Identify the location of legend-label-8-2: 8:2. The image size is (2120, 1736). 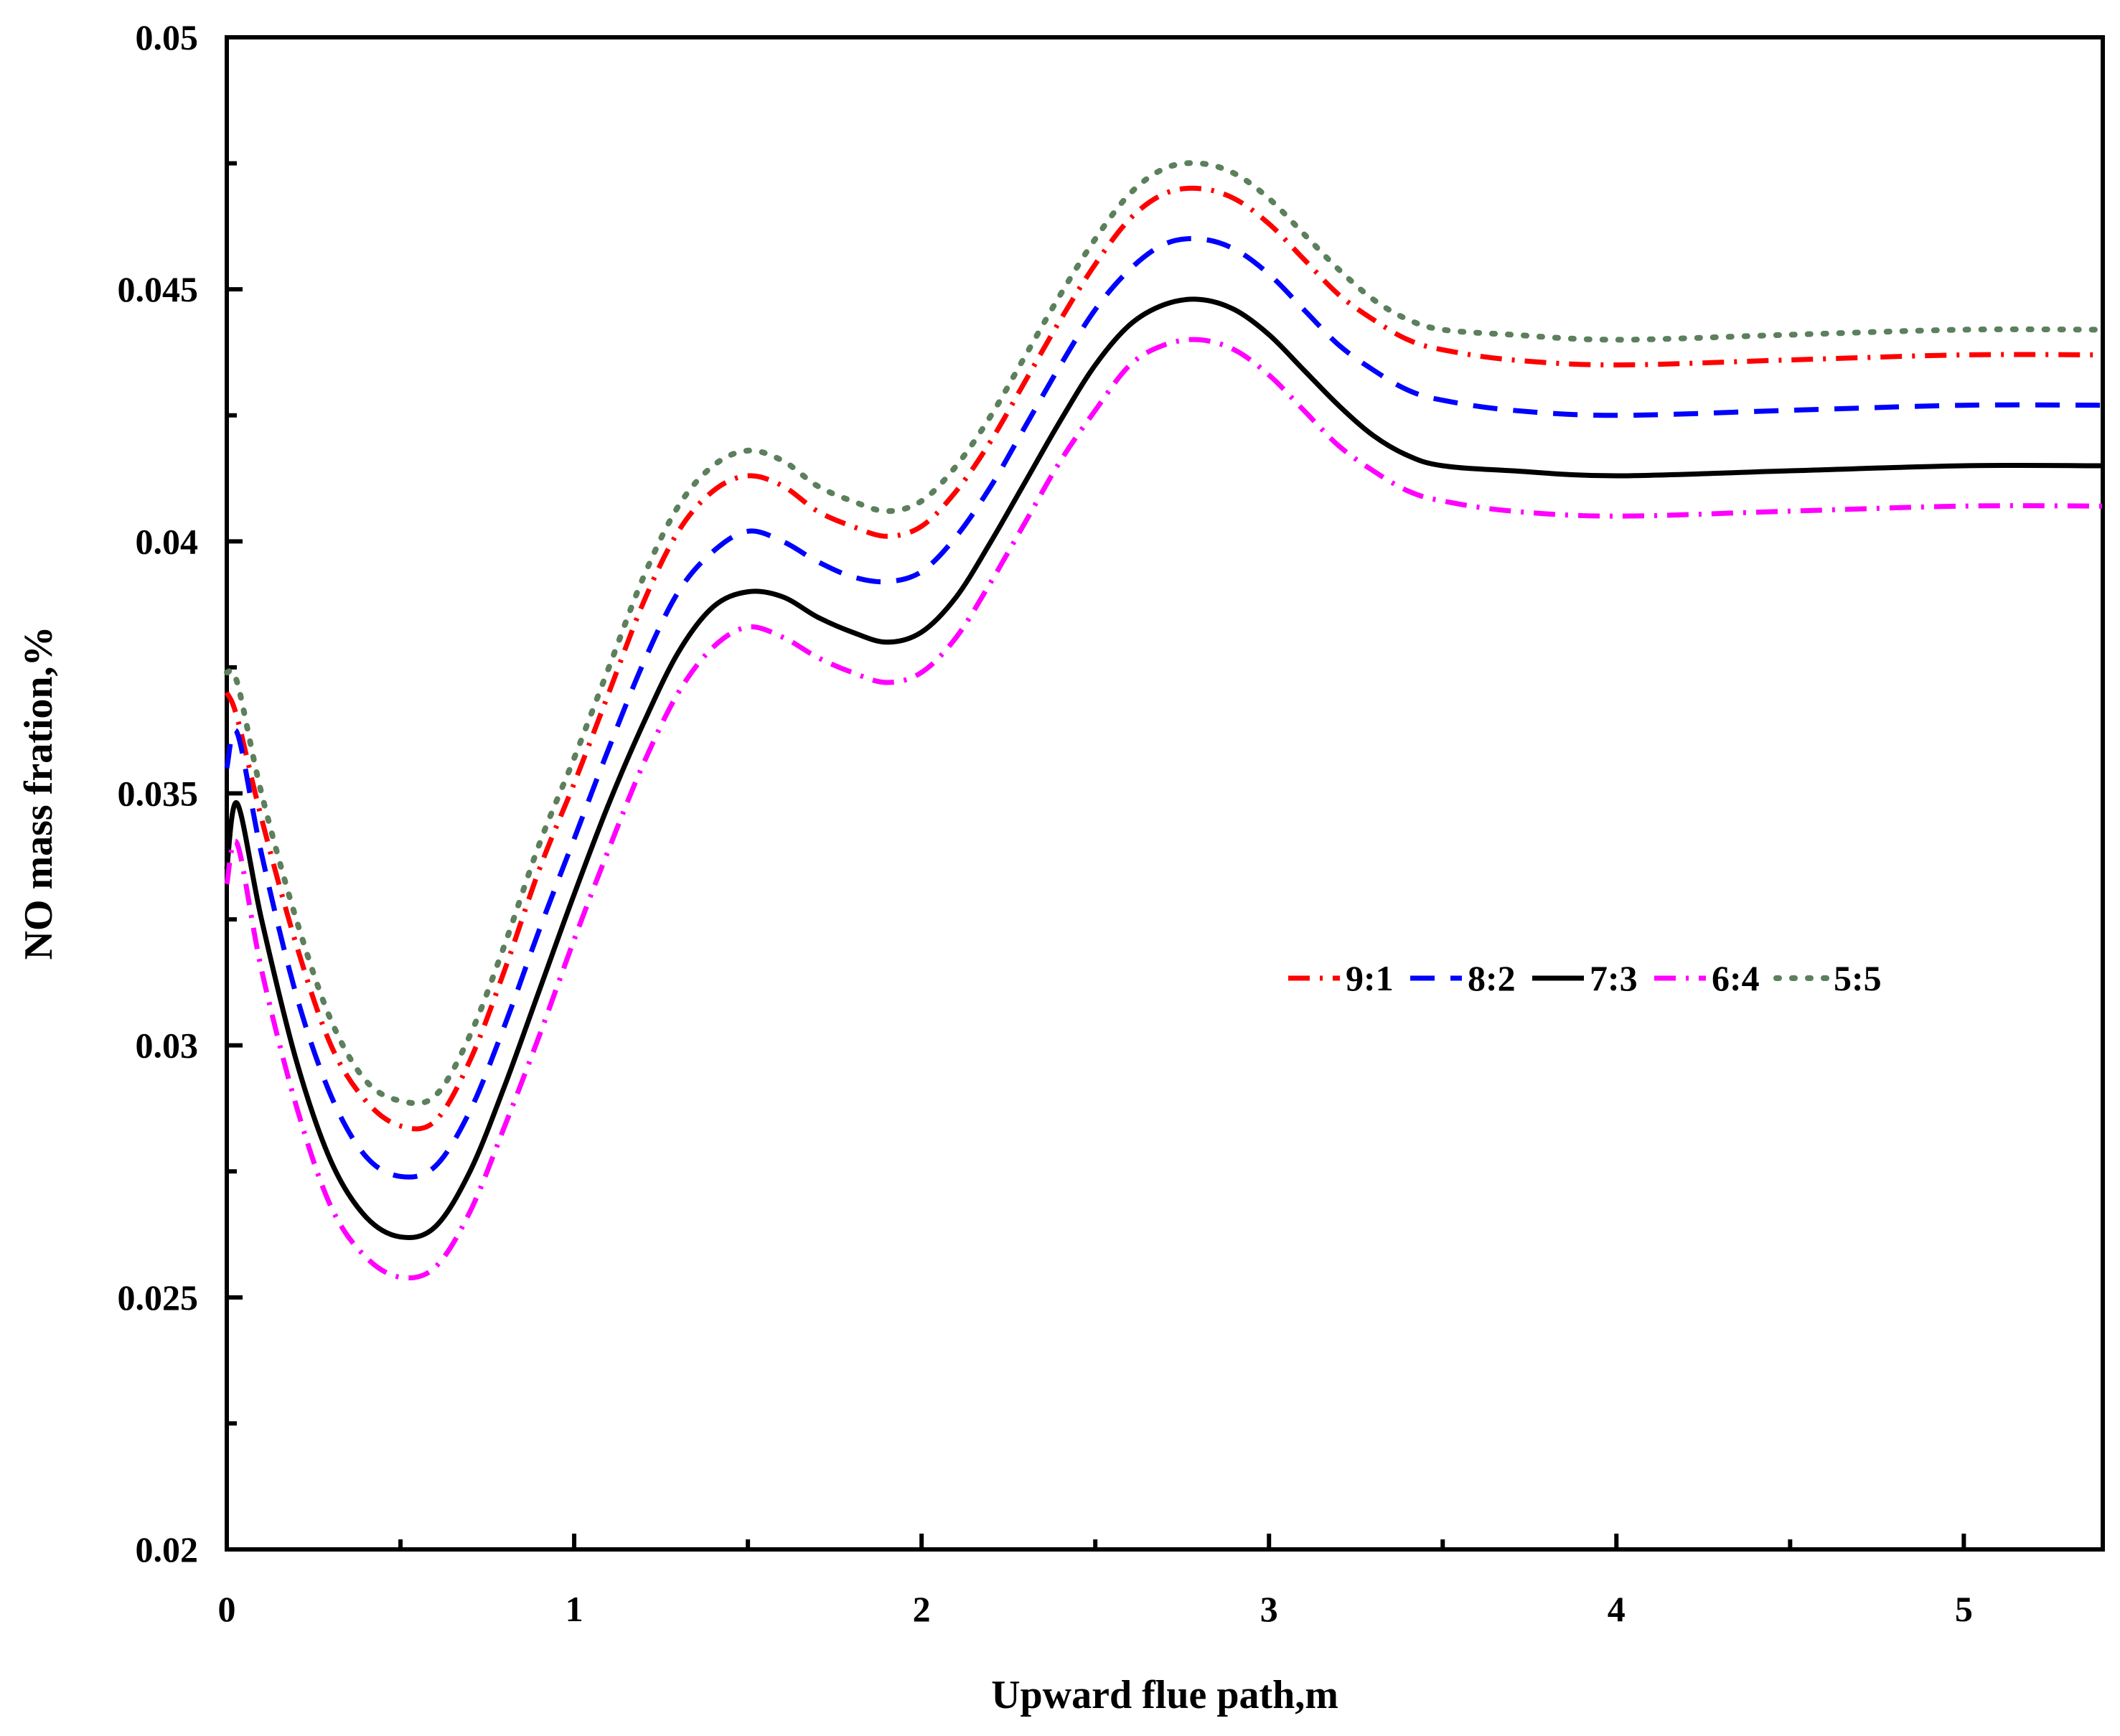
(1492, 978).